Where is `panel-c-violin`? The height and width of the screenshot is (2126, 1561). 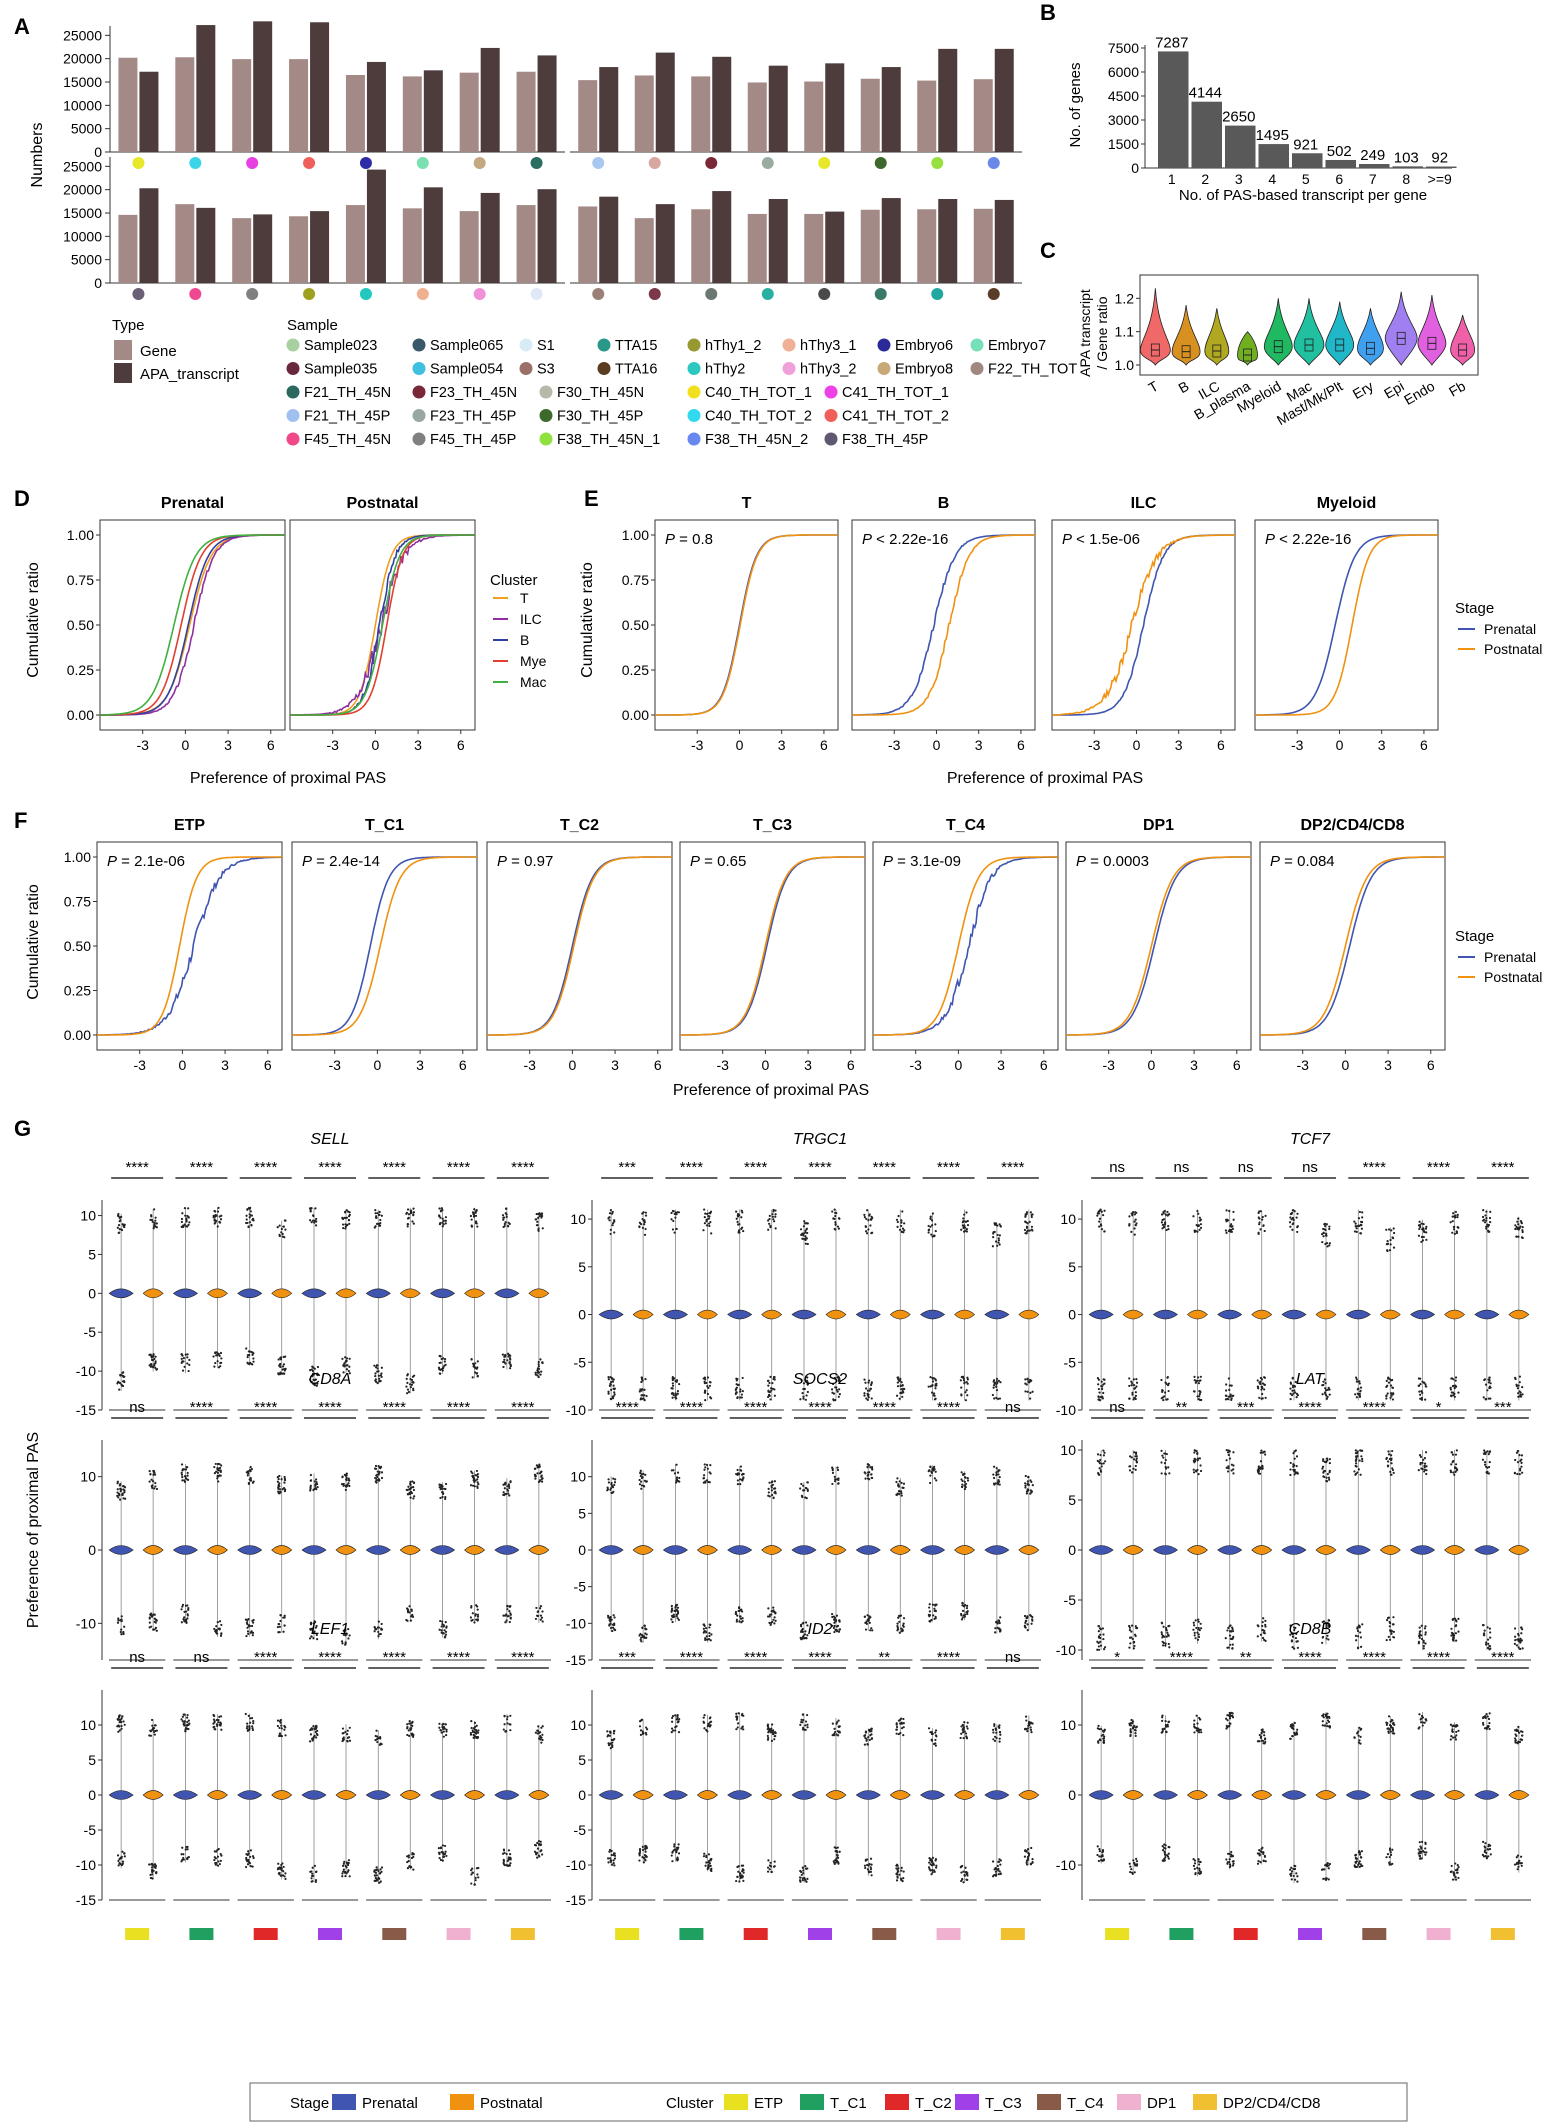
panel-c-violin is located at coordinates (1155, 327).